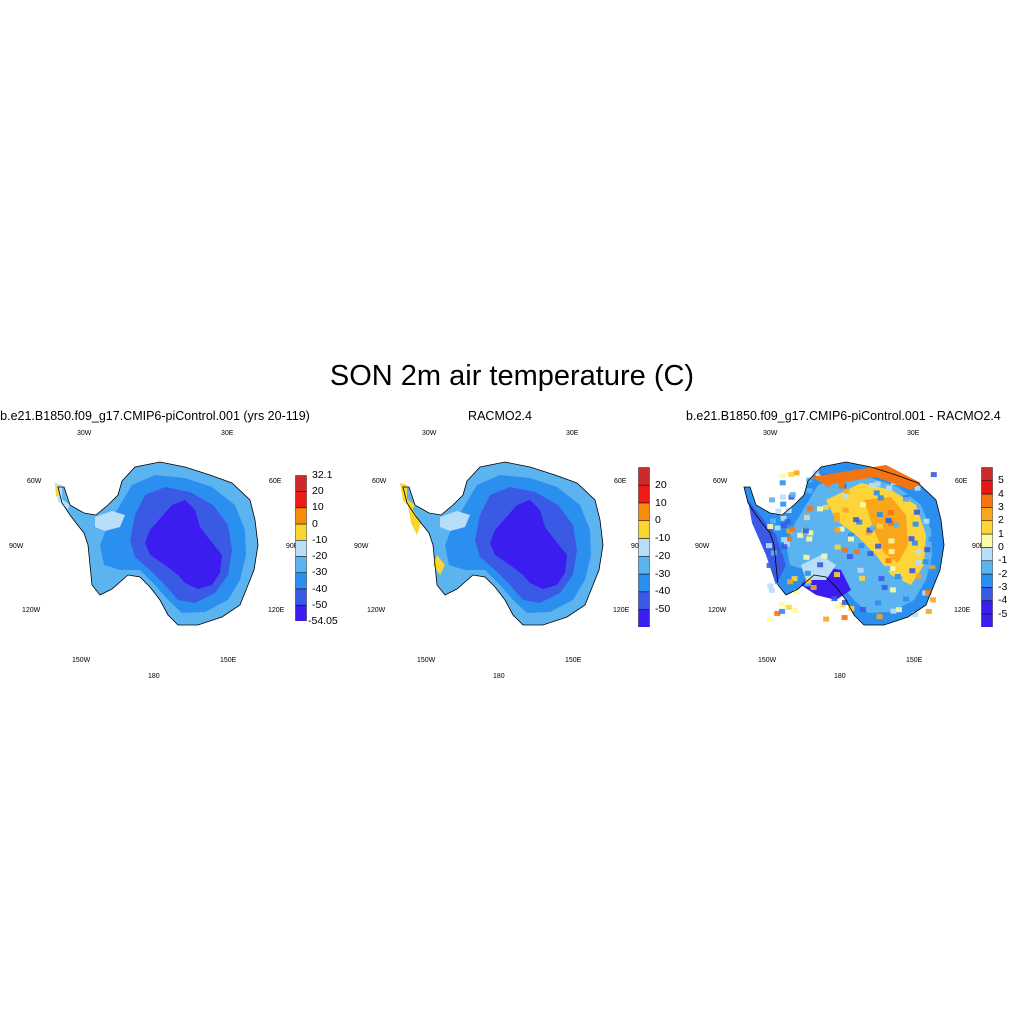 The width and height of the screenshot is (1024, 1024). What do you see at coordinates (320, 556) in the screenshot?
I see `colorbar-label: -20` at bounding box center [320, 556].